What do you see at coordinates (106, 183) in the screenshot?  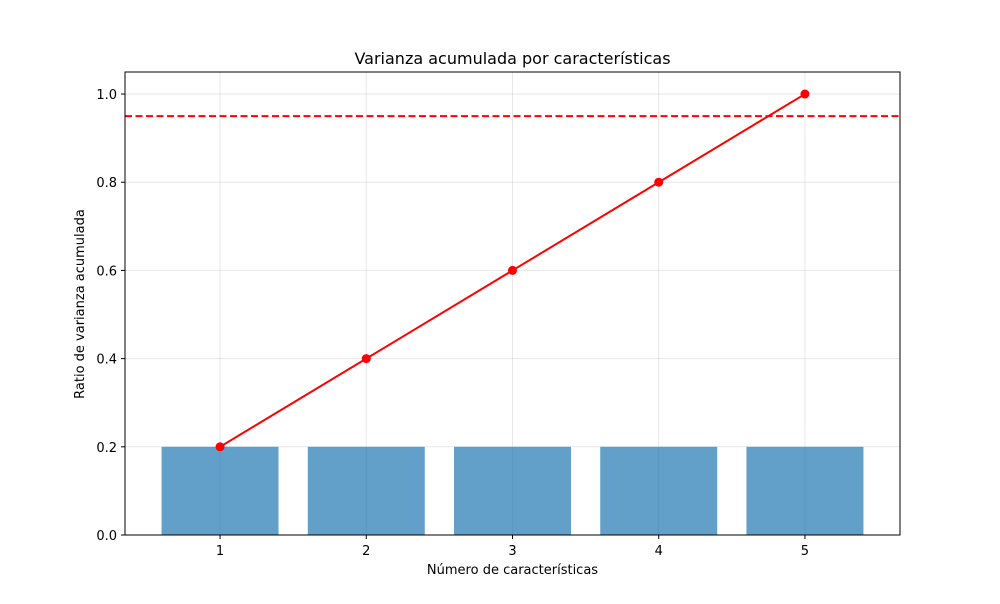 I see `y-tick-label: 0.8` at bounding box center [106, 183].